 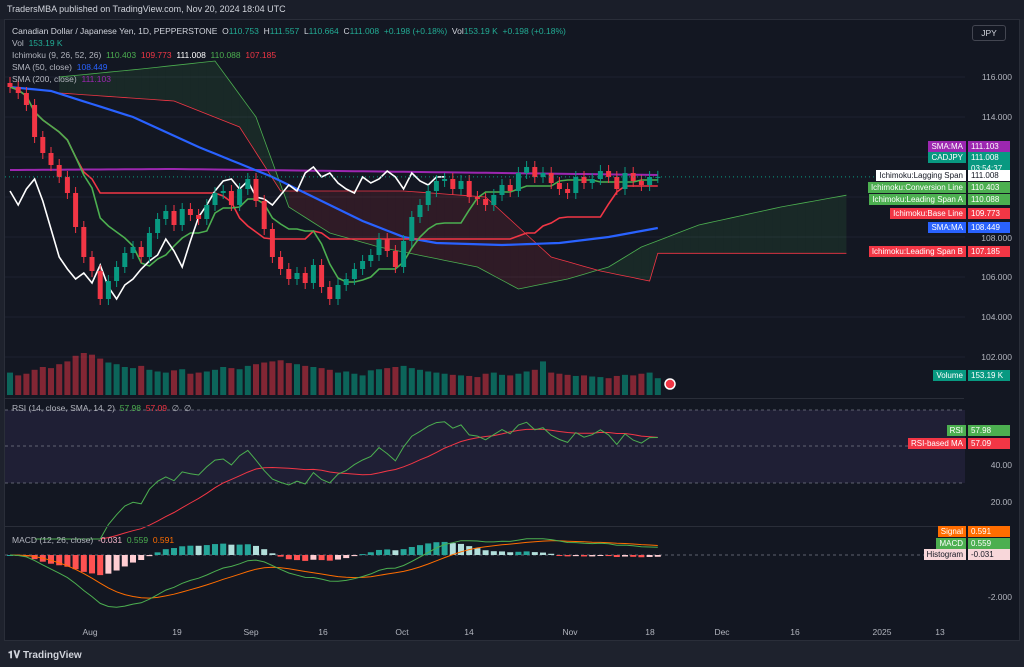 What do you see at coordinates (989, 227) in the screenshot?
I see `badge-value: 108.449` at bounding box center [989, 227].